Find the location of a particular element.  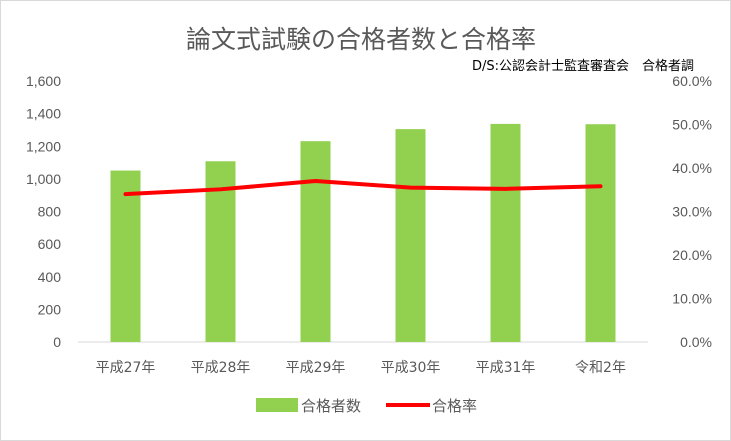

x-tick-label: 平成29年 is located at coordinates (316, 368).